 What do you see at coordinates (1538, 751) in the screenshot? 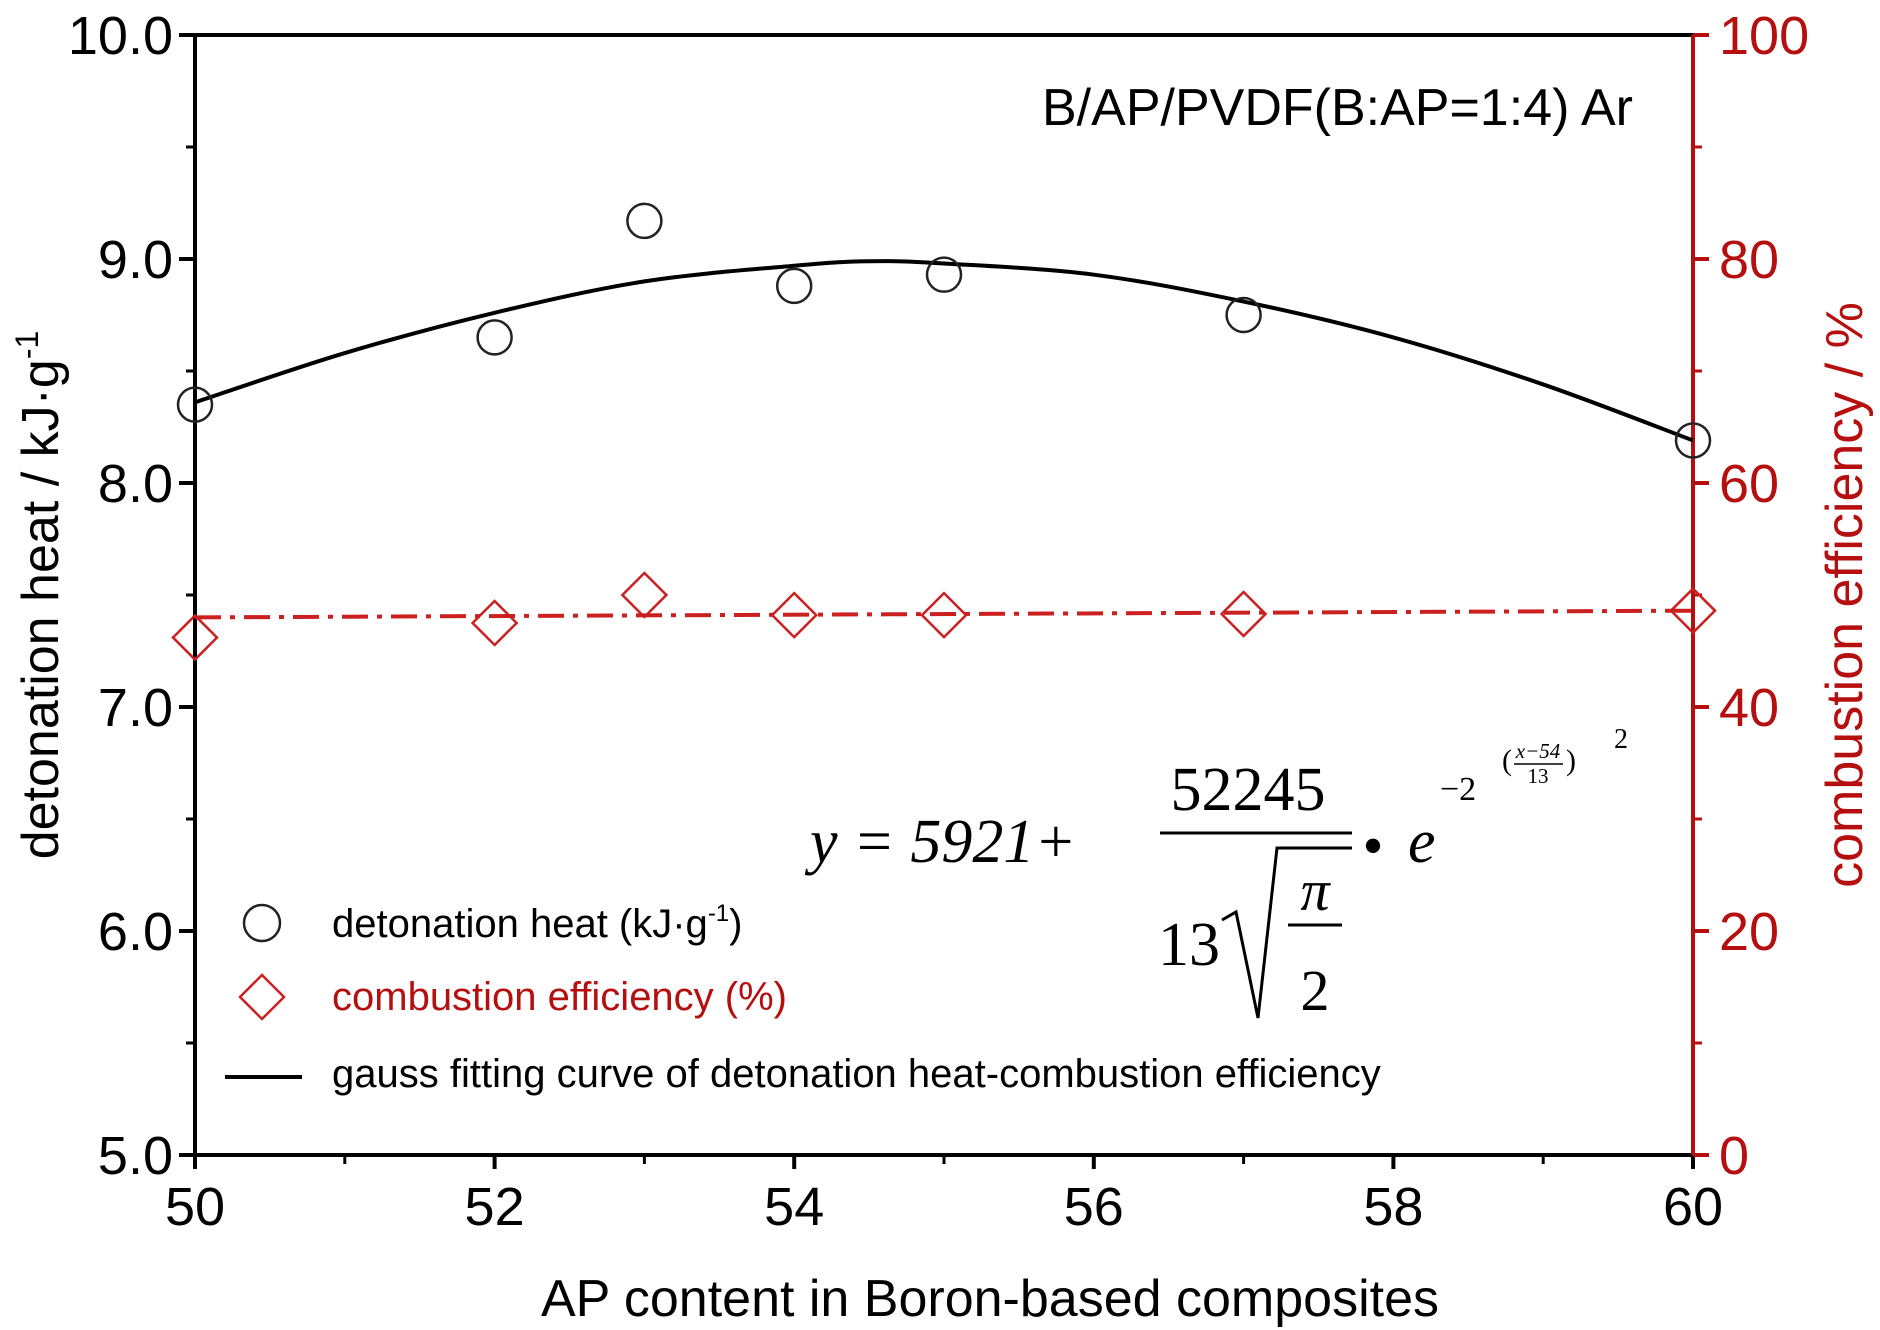
I see `equation-exp-num: x−54` at bounding box center [1538, 751].